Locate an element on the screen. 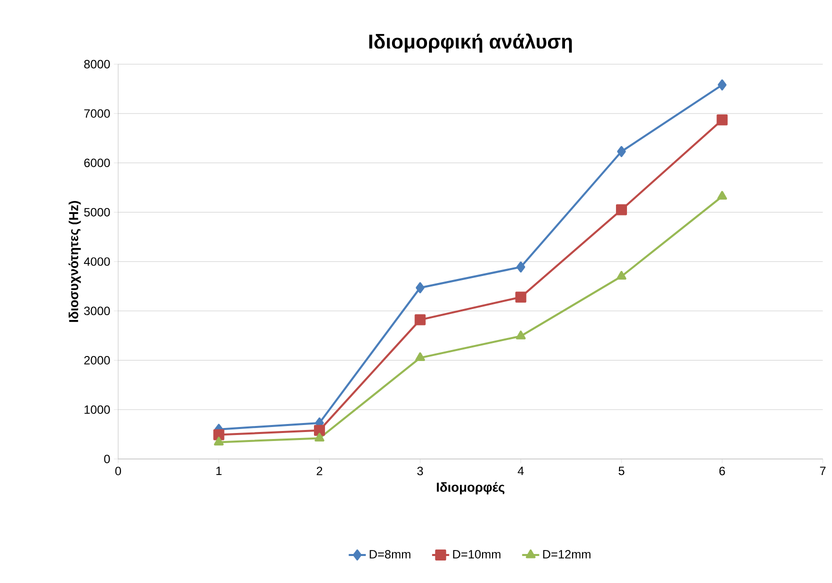 The image size is (832, 583). legend-label: D=8mm is located at coordinates (390, 554).